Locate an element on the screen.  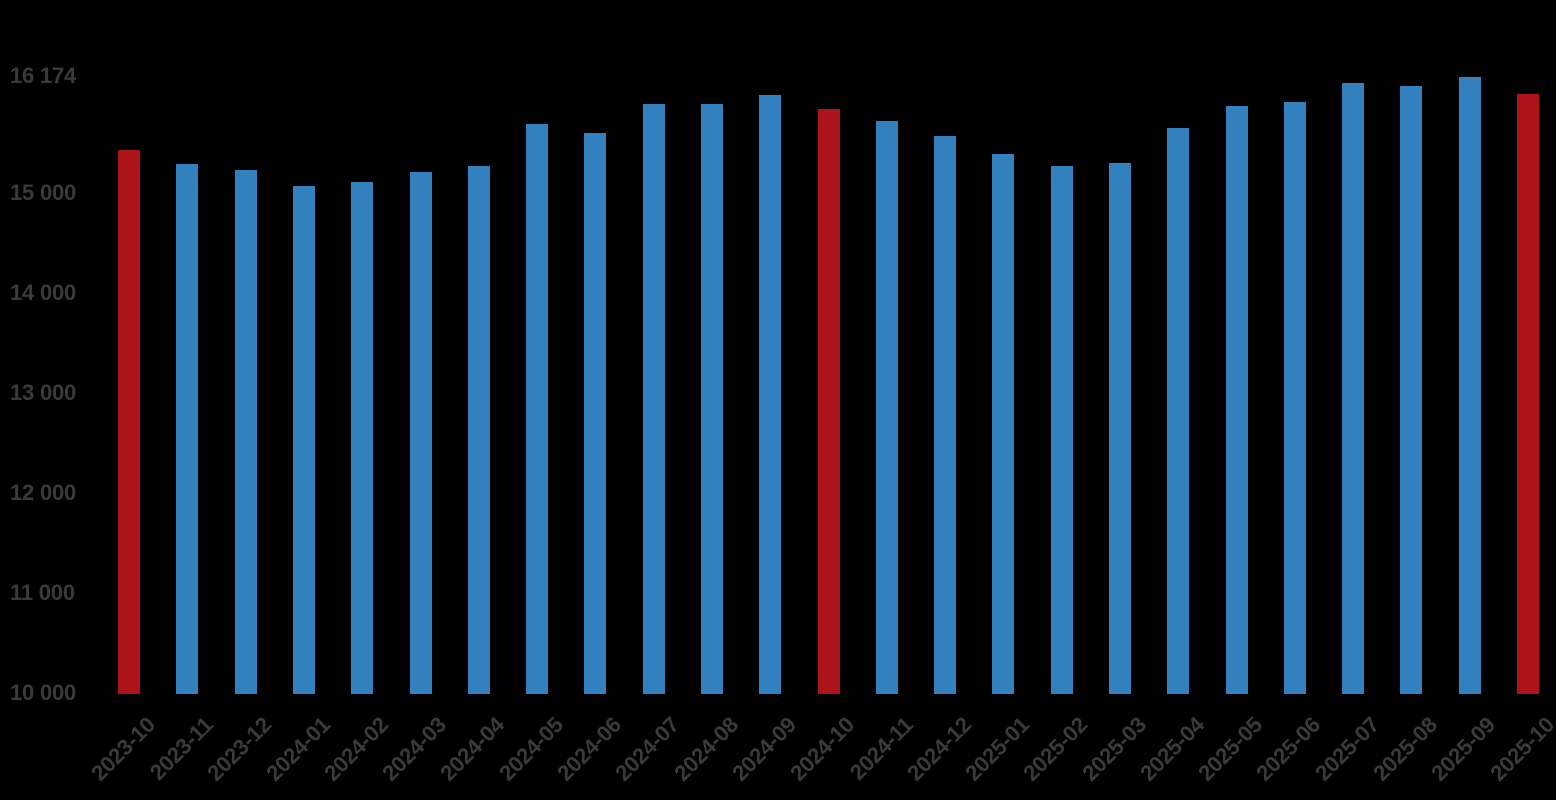
y-tick-label: 15 000 is located at coordinates (43, 192).